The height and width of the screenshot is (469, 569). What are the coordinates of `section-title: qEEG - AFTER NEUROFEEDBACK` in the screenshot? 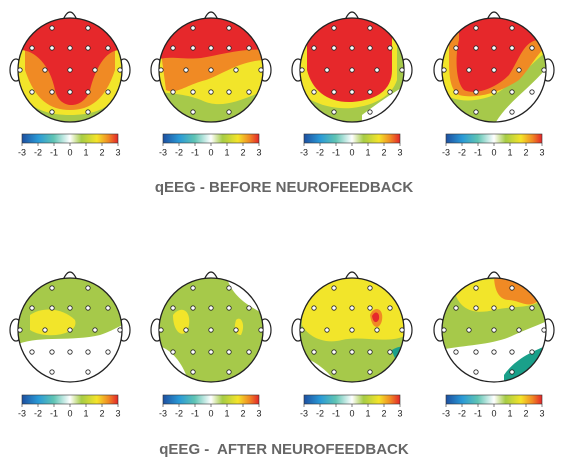 It's located at (284, 449).